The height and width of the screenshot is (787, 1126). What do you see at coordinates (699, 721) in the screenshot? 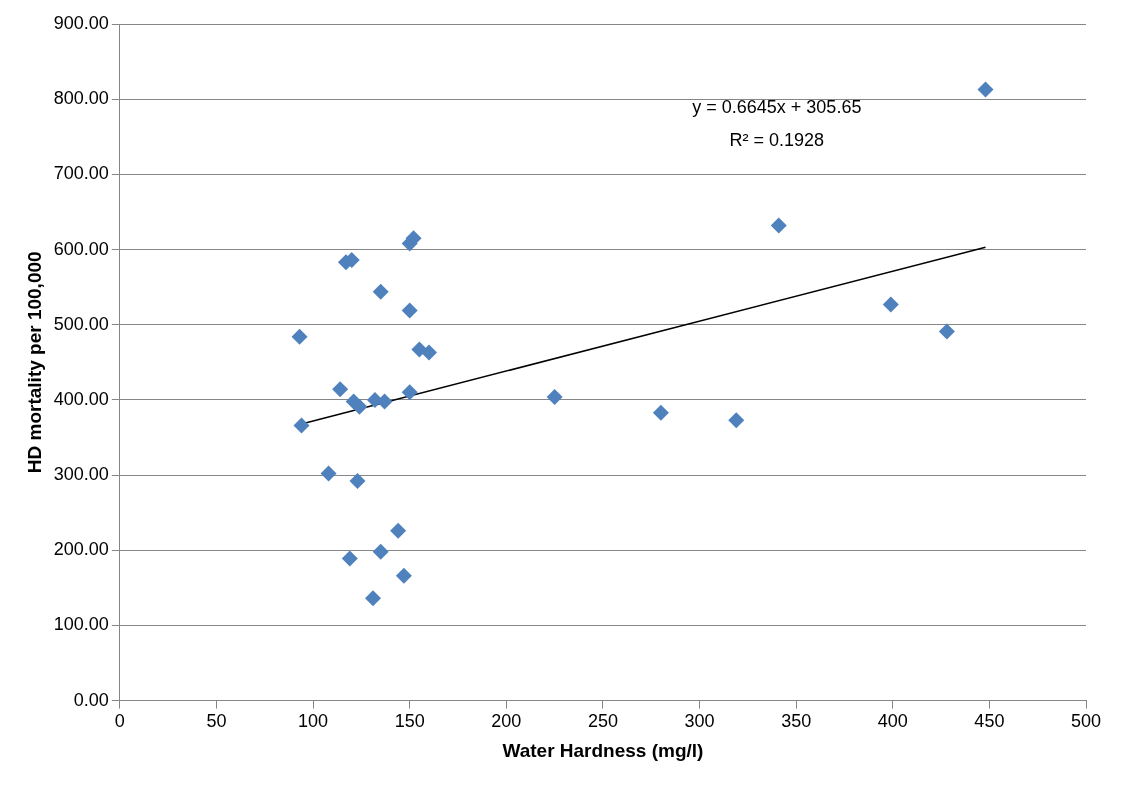
I see `x-tick-label: 300` at bounding box center [699, 721].